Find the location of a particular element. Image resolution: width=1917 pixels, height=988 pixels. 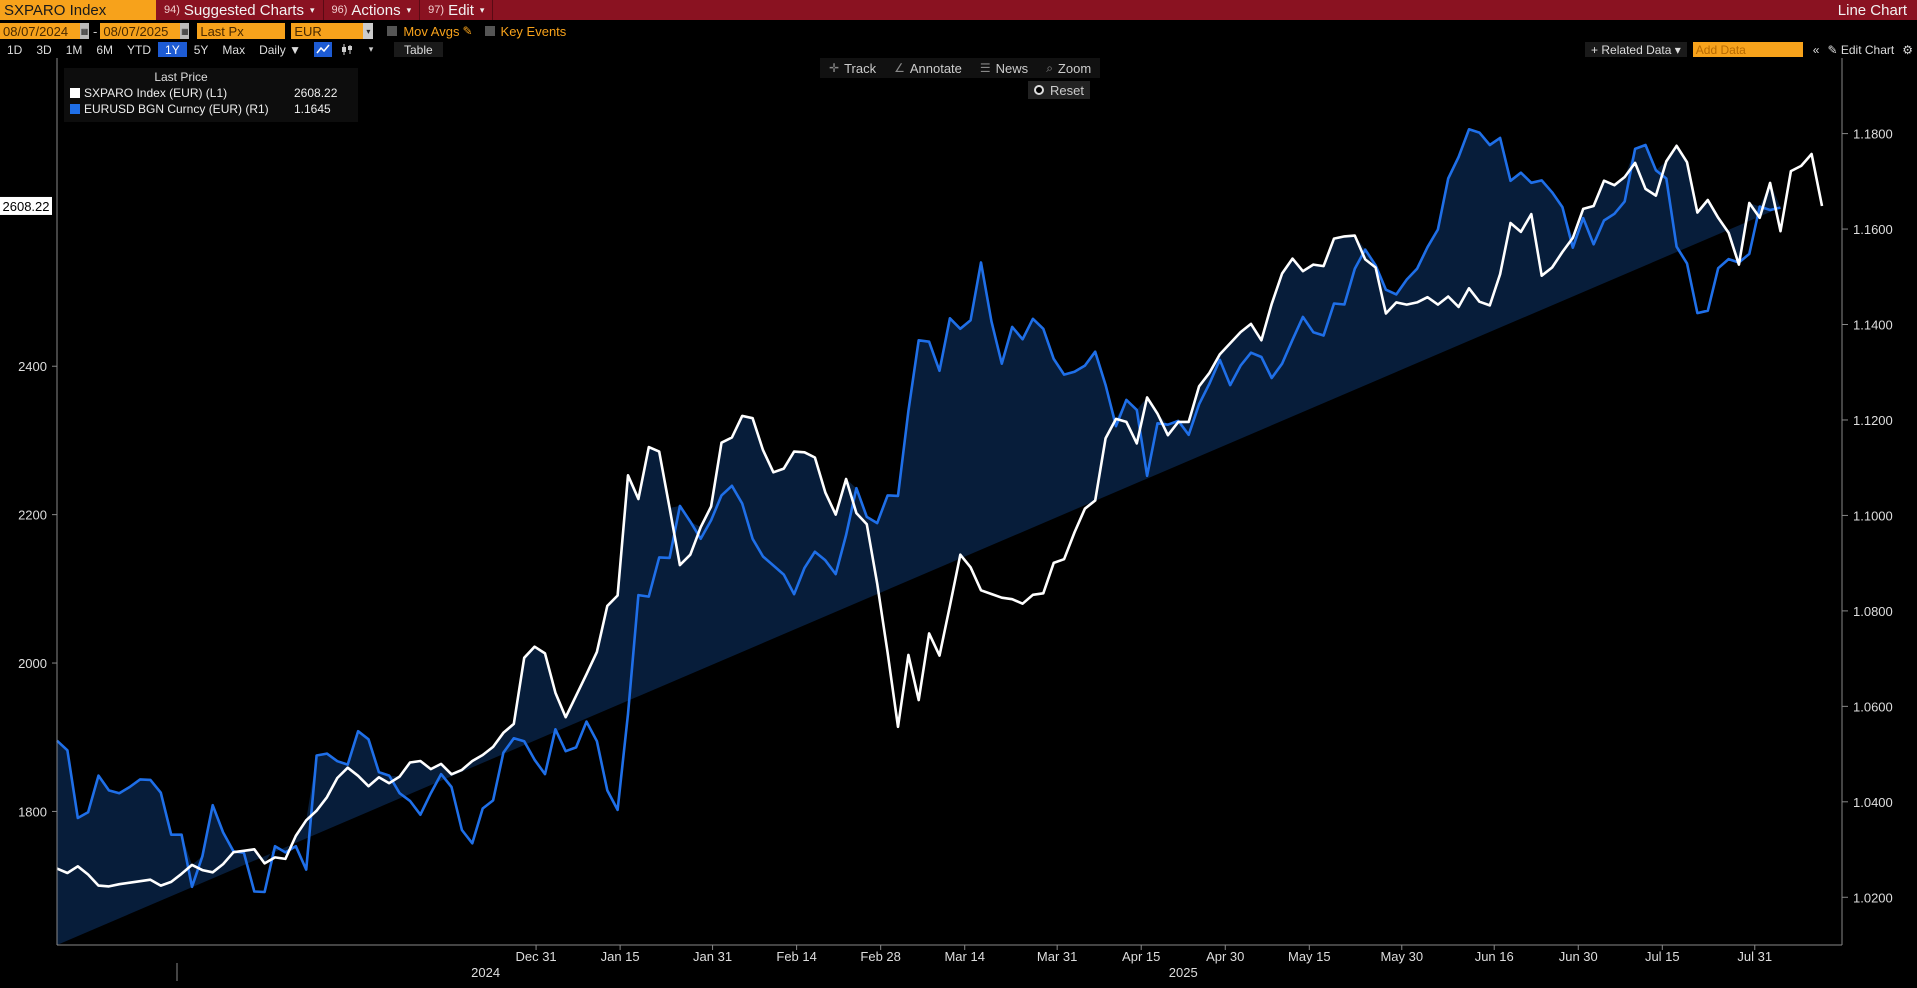

period-1y: 1Y is located at coordinates (172, 49).